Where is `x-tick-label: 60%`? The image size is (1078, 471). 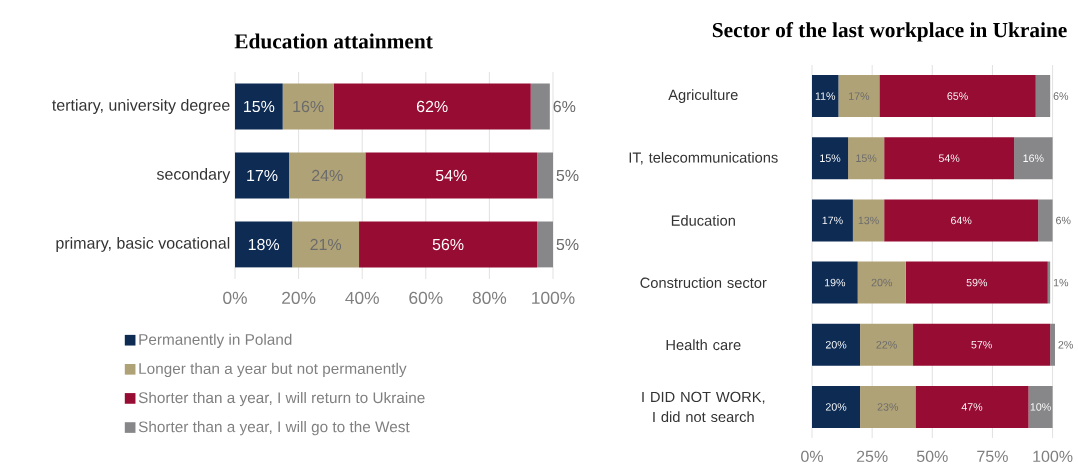
x-tick-label: 60% is located at coordinates (426, 297).